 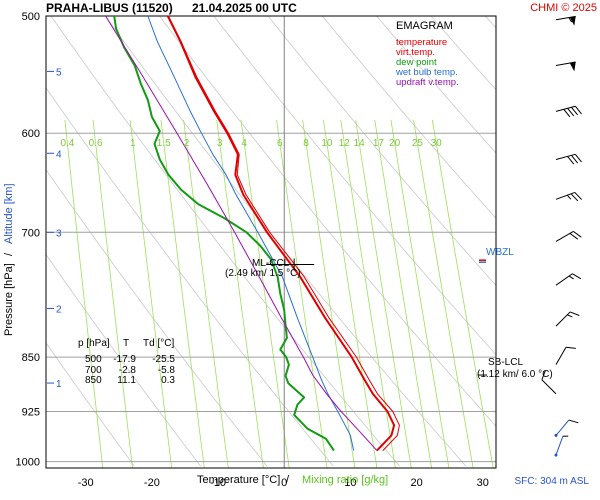 What do you see at coordinates (271, 263) in the screenshot?
I see `ml-ccl-label: ML-CCL` at bounding box center [271, 263].